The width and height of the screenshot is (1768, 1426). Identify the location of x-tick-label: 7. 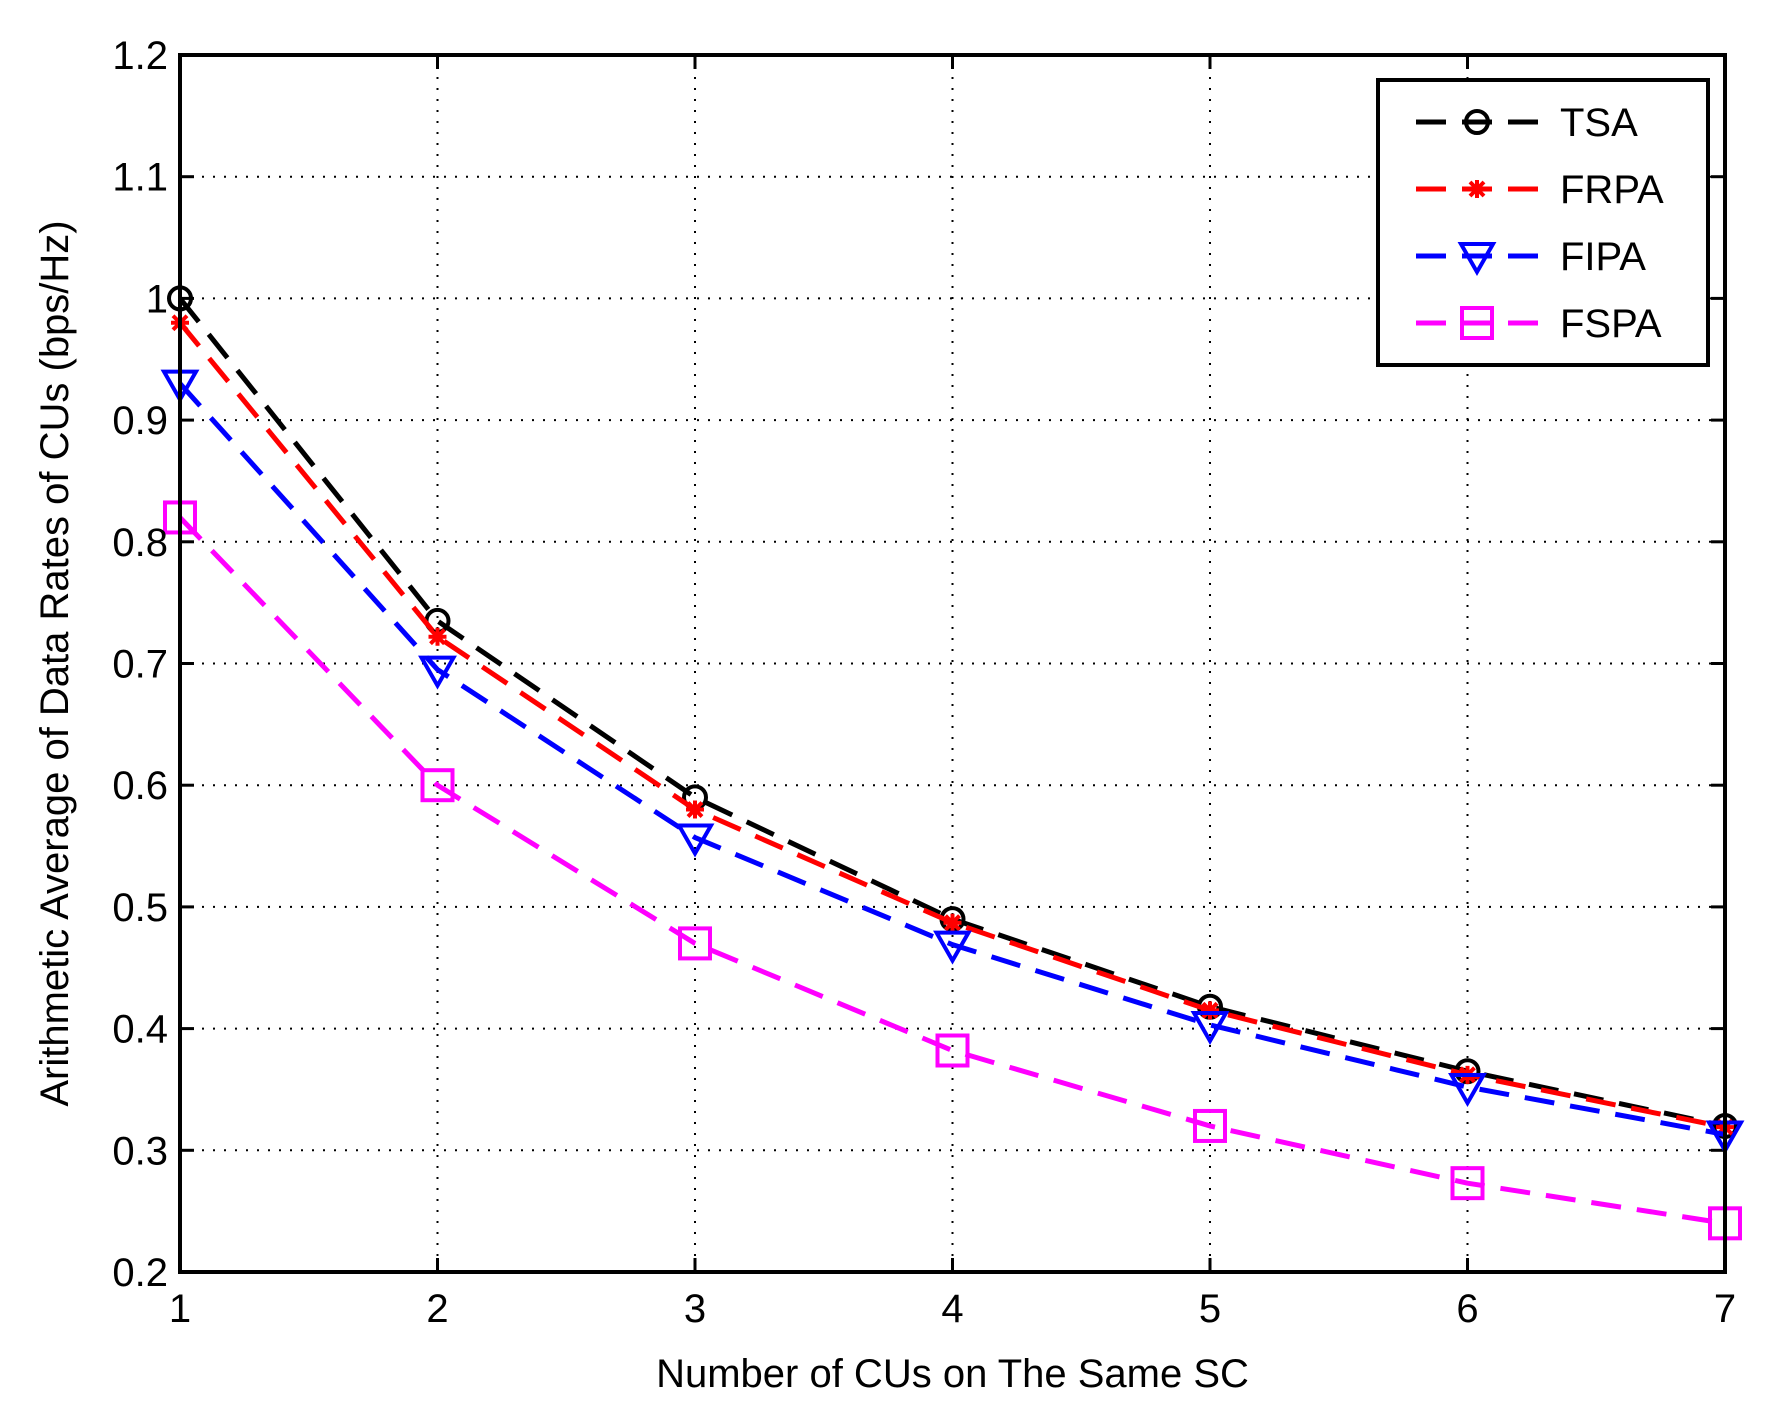
(1725, 1309).